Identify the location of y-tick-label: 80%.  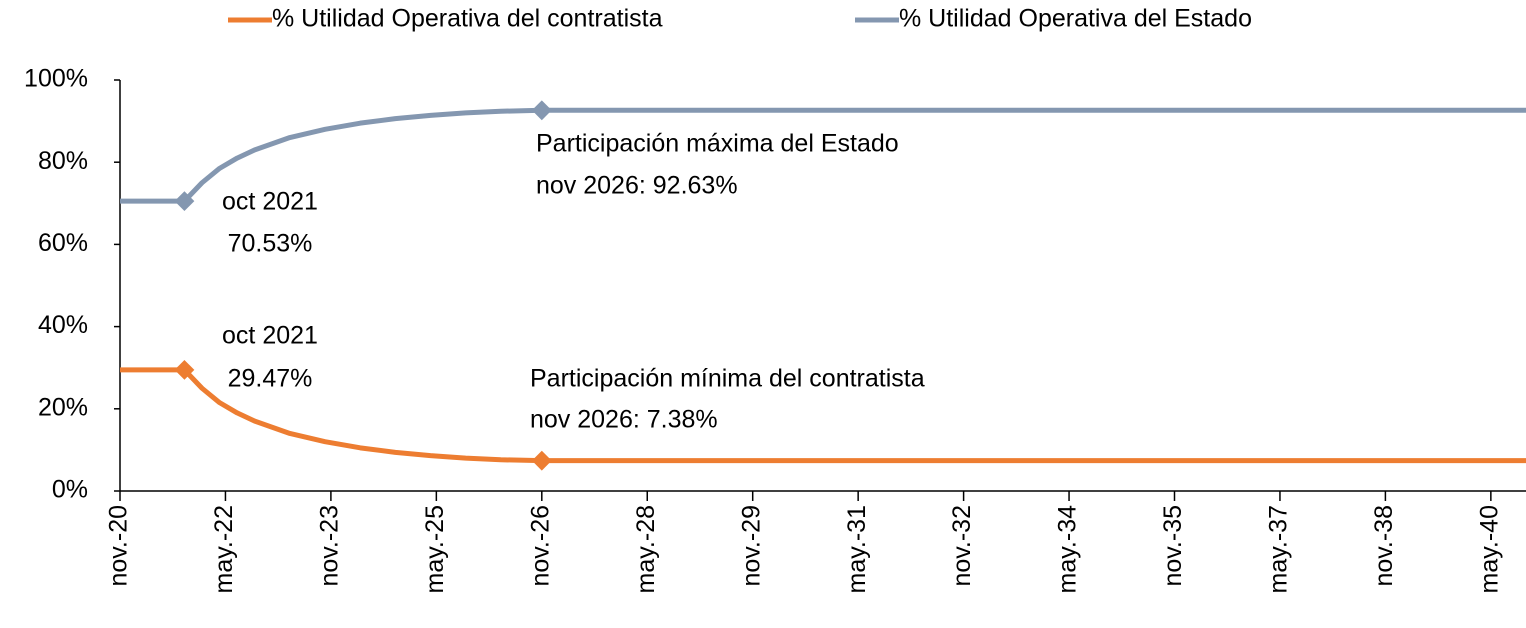
(63, 161).